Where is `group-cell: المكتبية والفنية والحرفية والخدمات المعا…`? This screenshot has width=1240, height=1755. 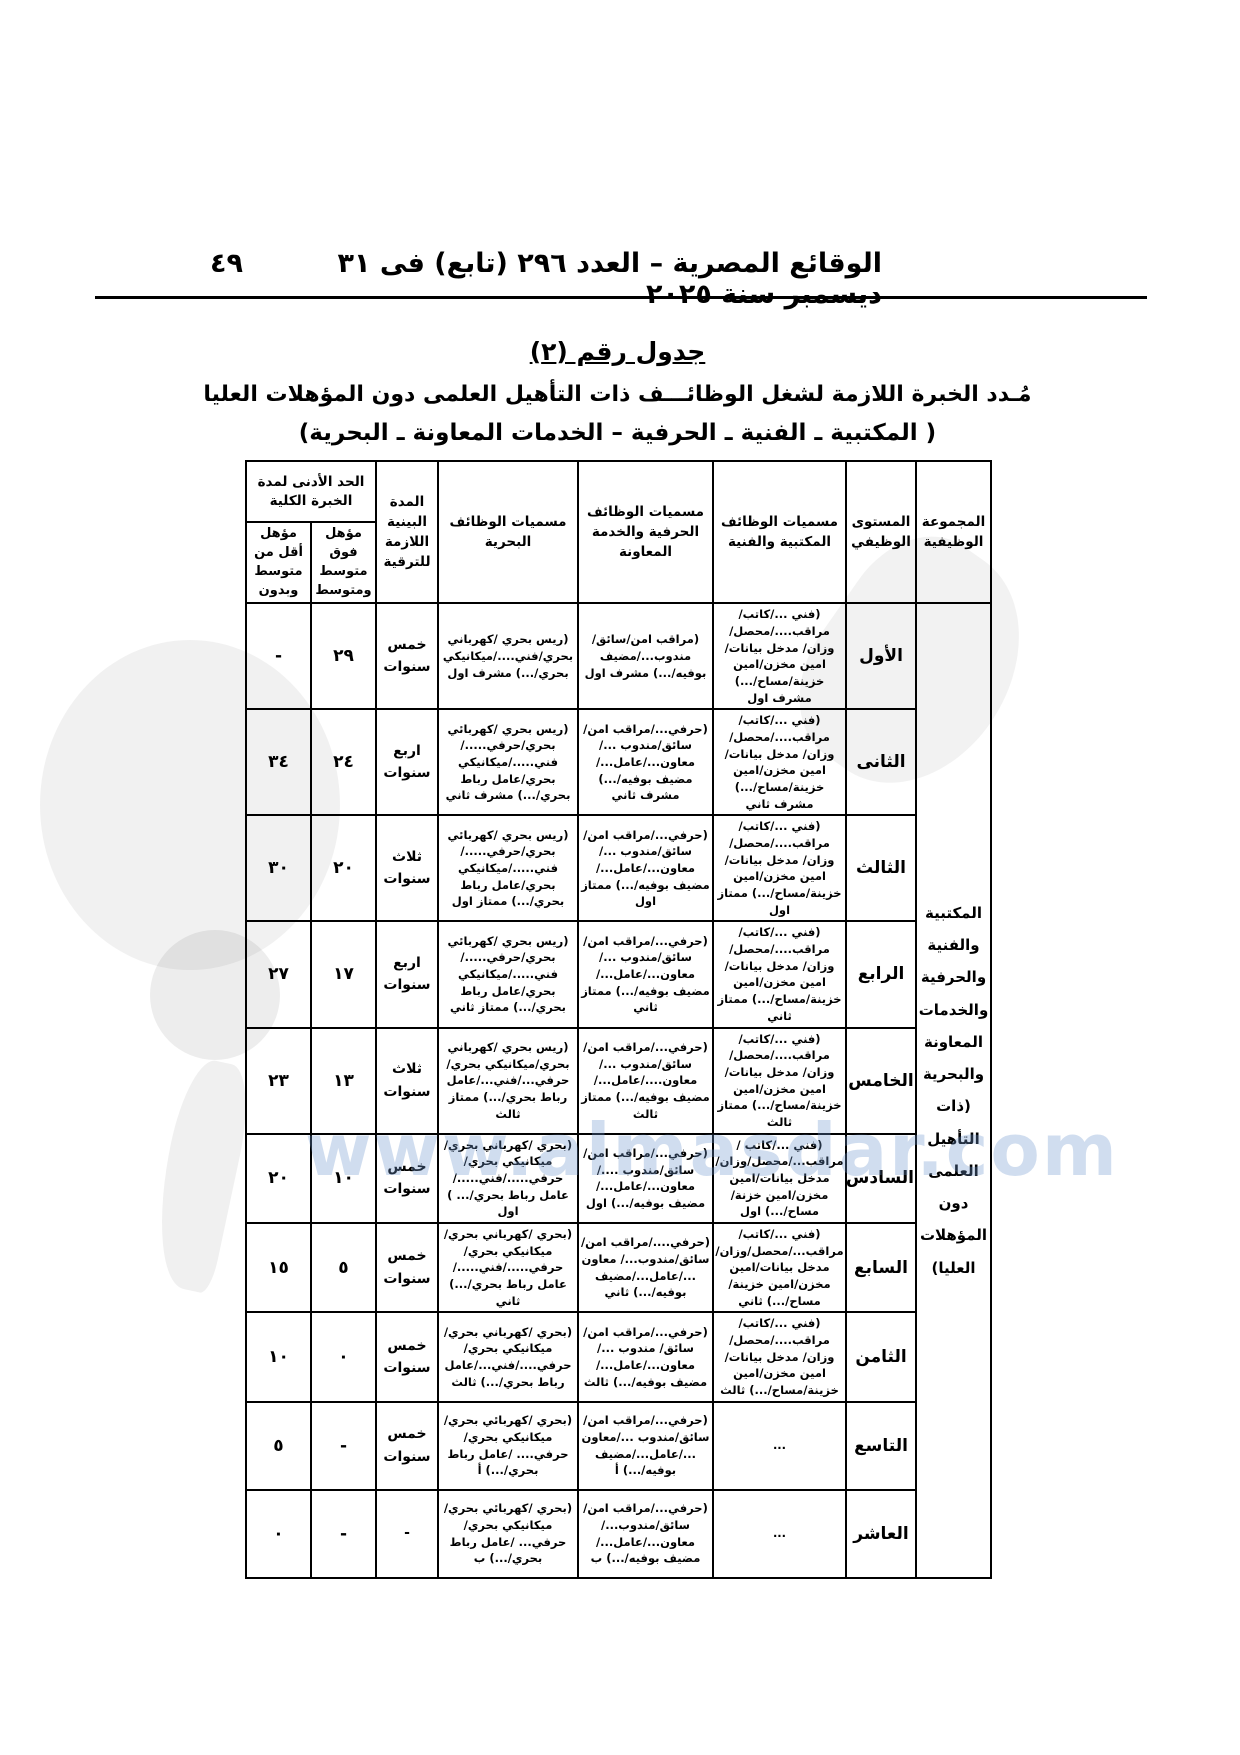 group-cell: المكتبية والفنية والحرفية والخدمات المعا… is located at coordinates (953, 1090).